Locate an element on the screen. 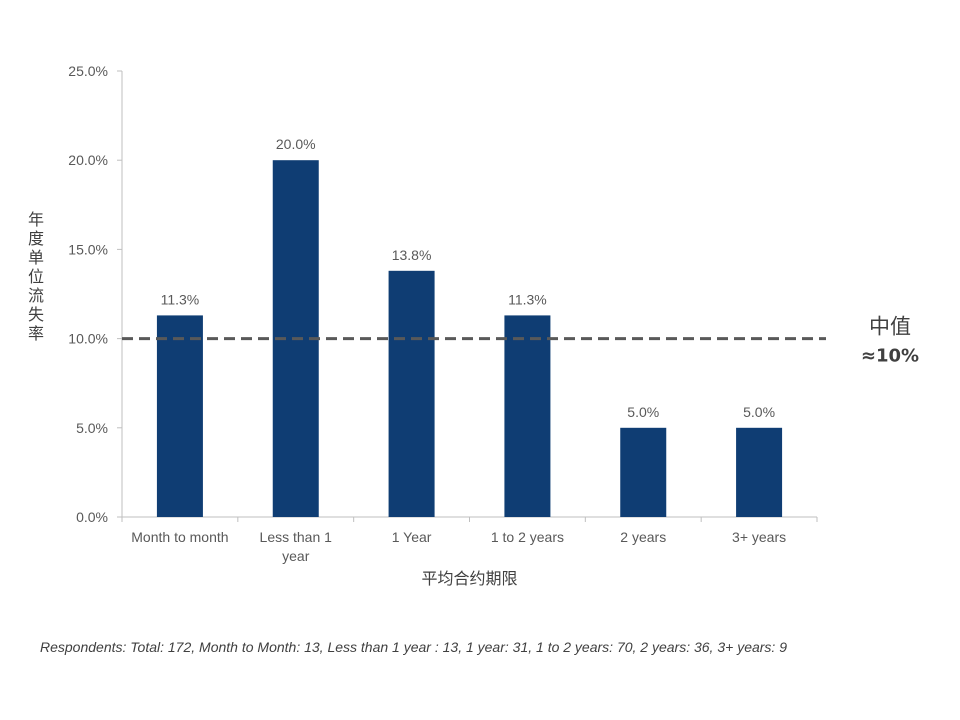  x-axis-ticks is located at coordinates (469, 519).